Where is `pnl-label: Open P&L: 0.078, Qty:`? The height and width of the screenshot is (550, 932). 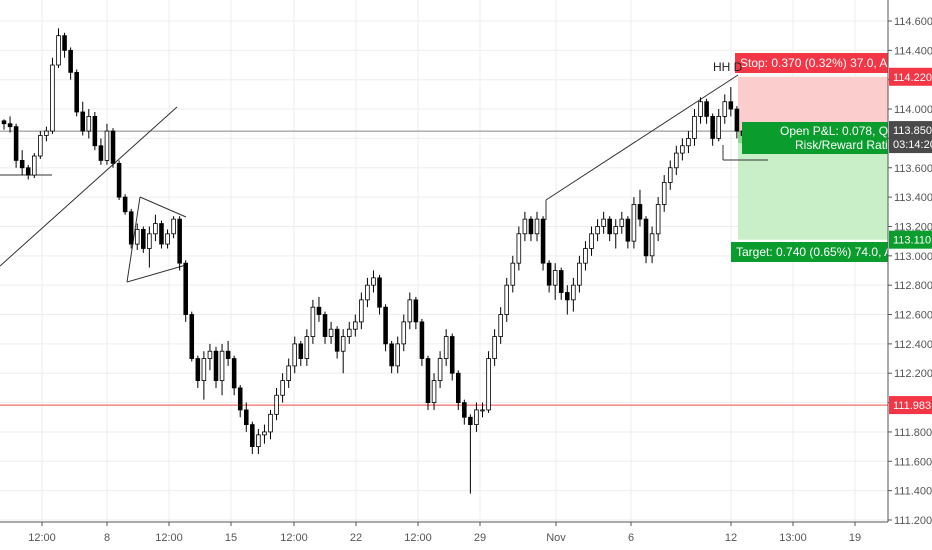 pnl-label: Open P&L: 0.078, Qty: is located at coordinates (840, 131).